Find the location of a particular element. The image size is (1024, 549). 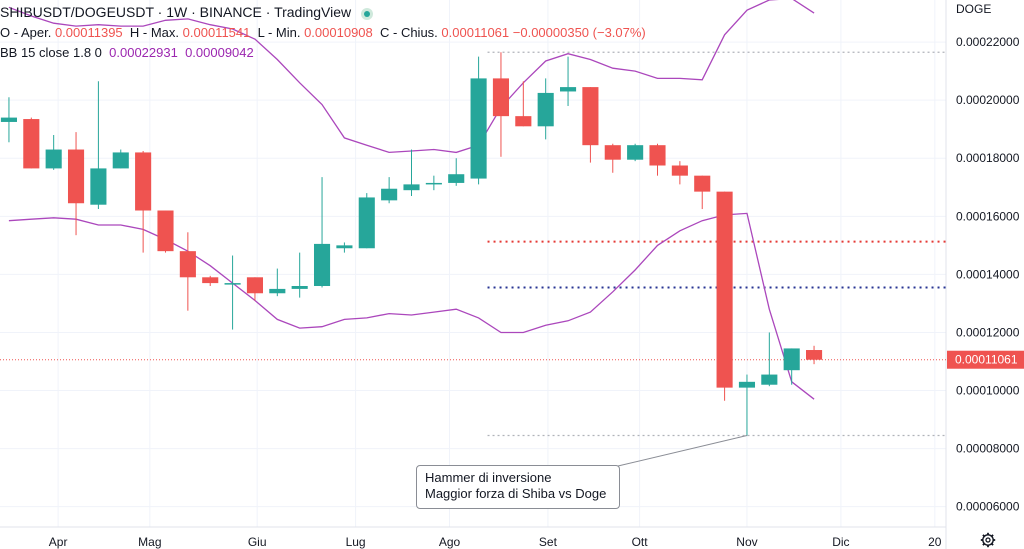

annotation-connector is located at coordinates (682, 451).